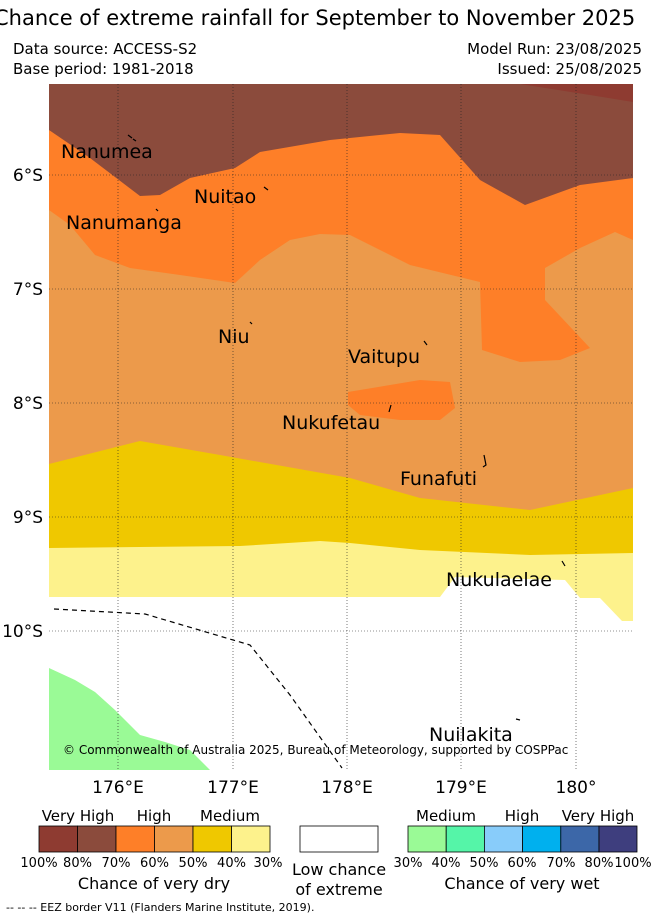 The width and height of the screenshot is (655, 919). What do you see at coordinates (234, 337) in the screenshot?
I see `island-label-niu: Niu` at bounding box center [234, 337].